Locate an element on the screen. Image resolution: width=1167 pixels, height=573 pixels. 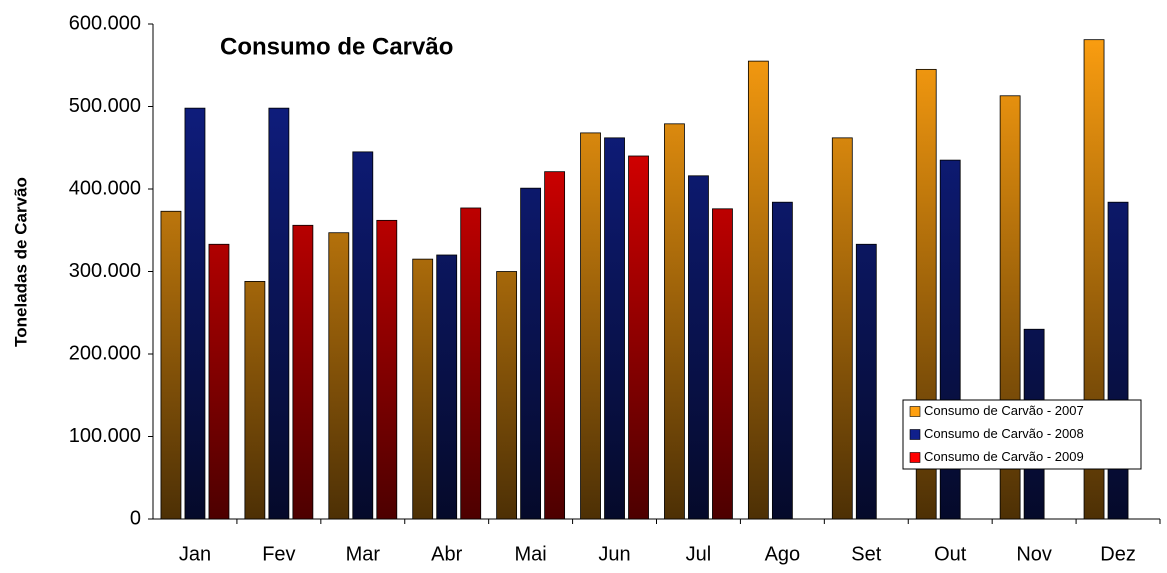
x-tick-label: Ago is located at coordinates (783, 554).